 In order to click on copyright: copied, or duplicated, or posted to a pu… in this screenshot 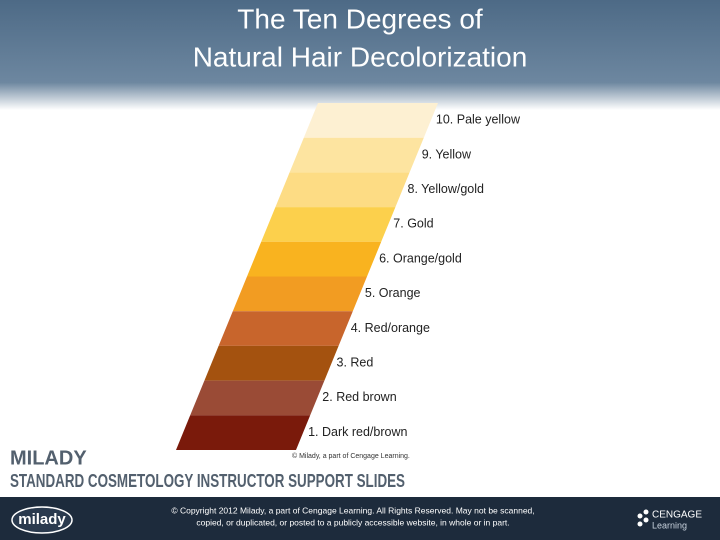, I will do `click(352, 522)`.